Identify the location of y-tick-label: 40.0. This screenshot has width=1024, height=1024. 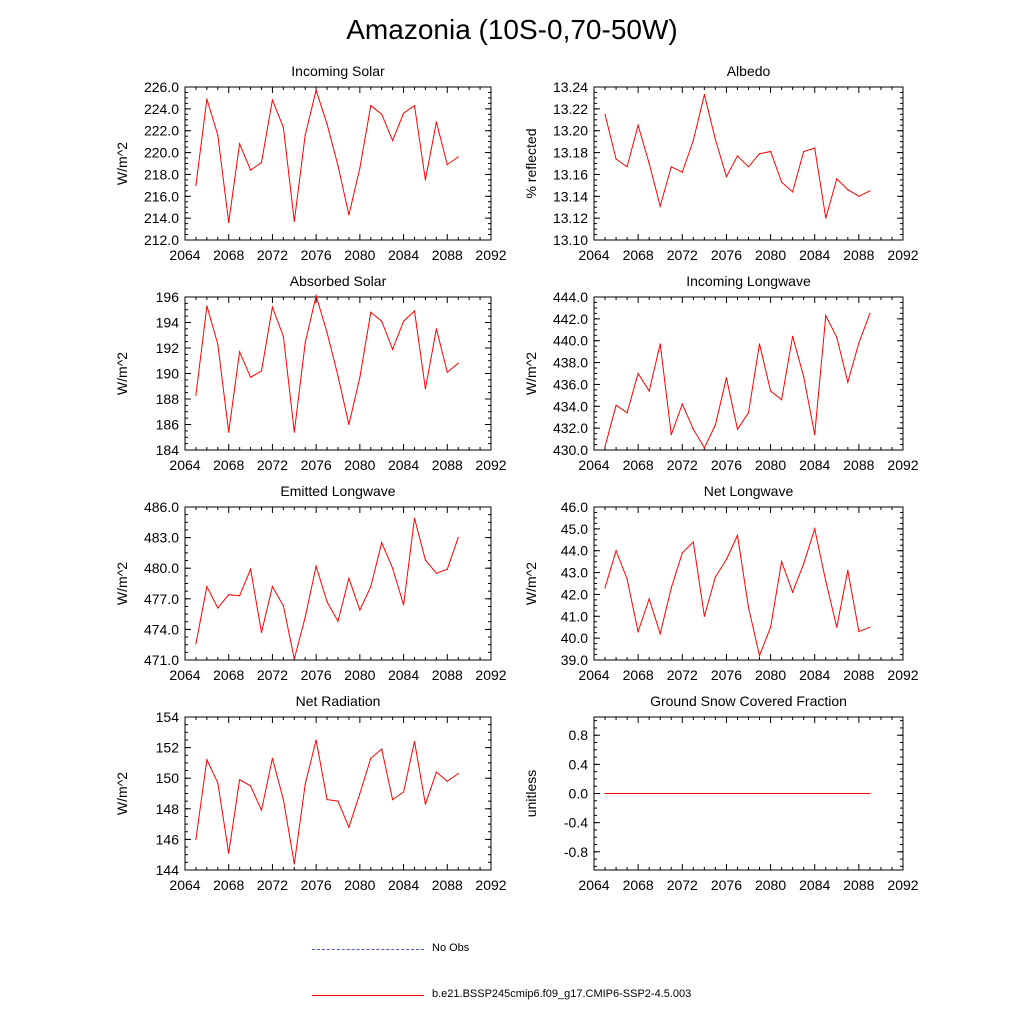
(574, 638).